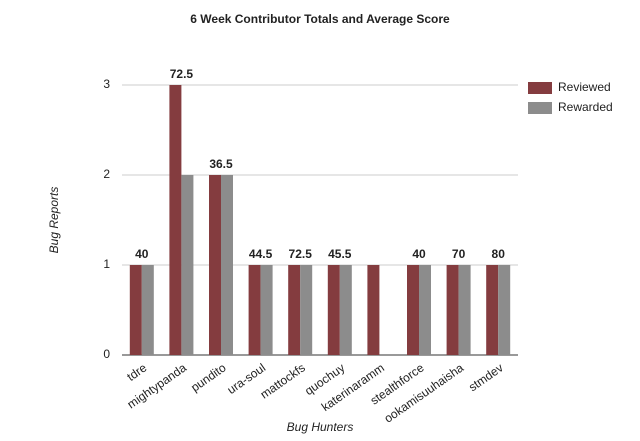 The image size is (640, 441). What do you see at coordinates (499, 254) in the screenshot?
I see `score-label: 80` at bounding box center [499, 254].